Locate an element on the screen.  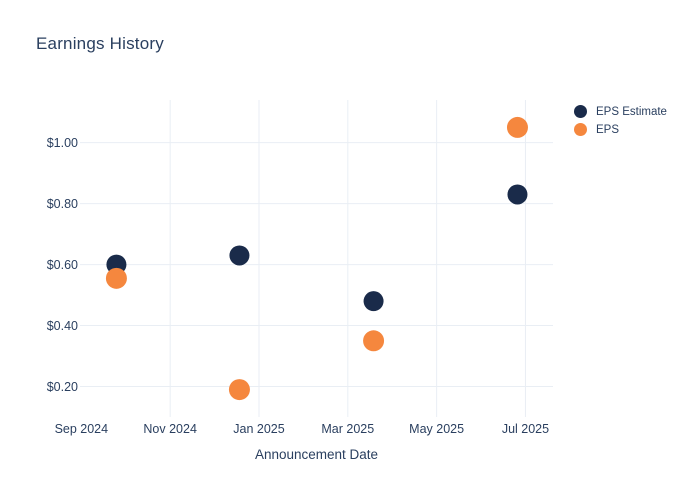
chart-title: Earnings History is located at coordinates (100, 43).